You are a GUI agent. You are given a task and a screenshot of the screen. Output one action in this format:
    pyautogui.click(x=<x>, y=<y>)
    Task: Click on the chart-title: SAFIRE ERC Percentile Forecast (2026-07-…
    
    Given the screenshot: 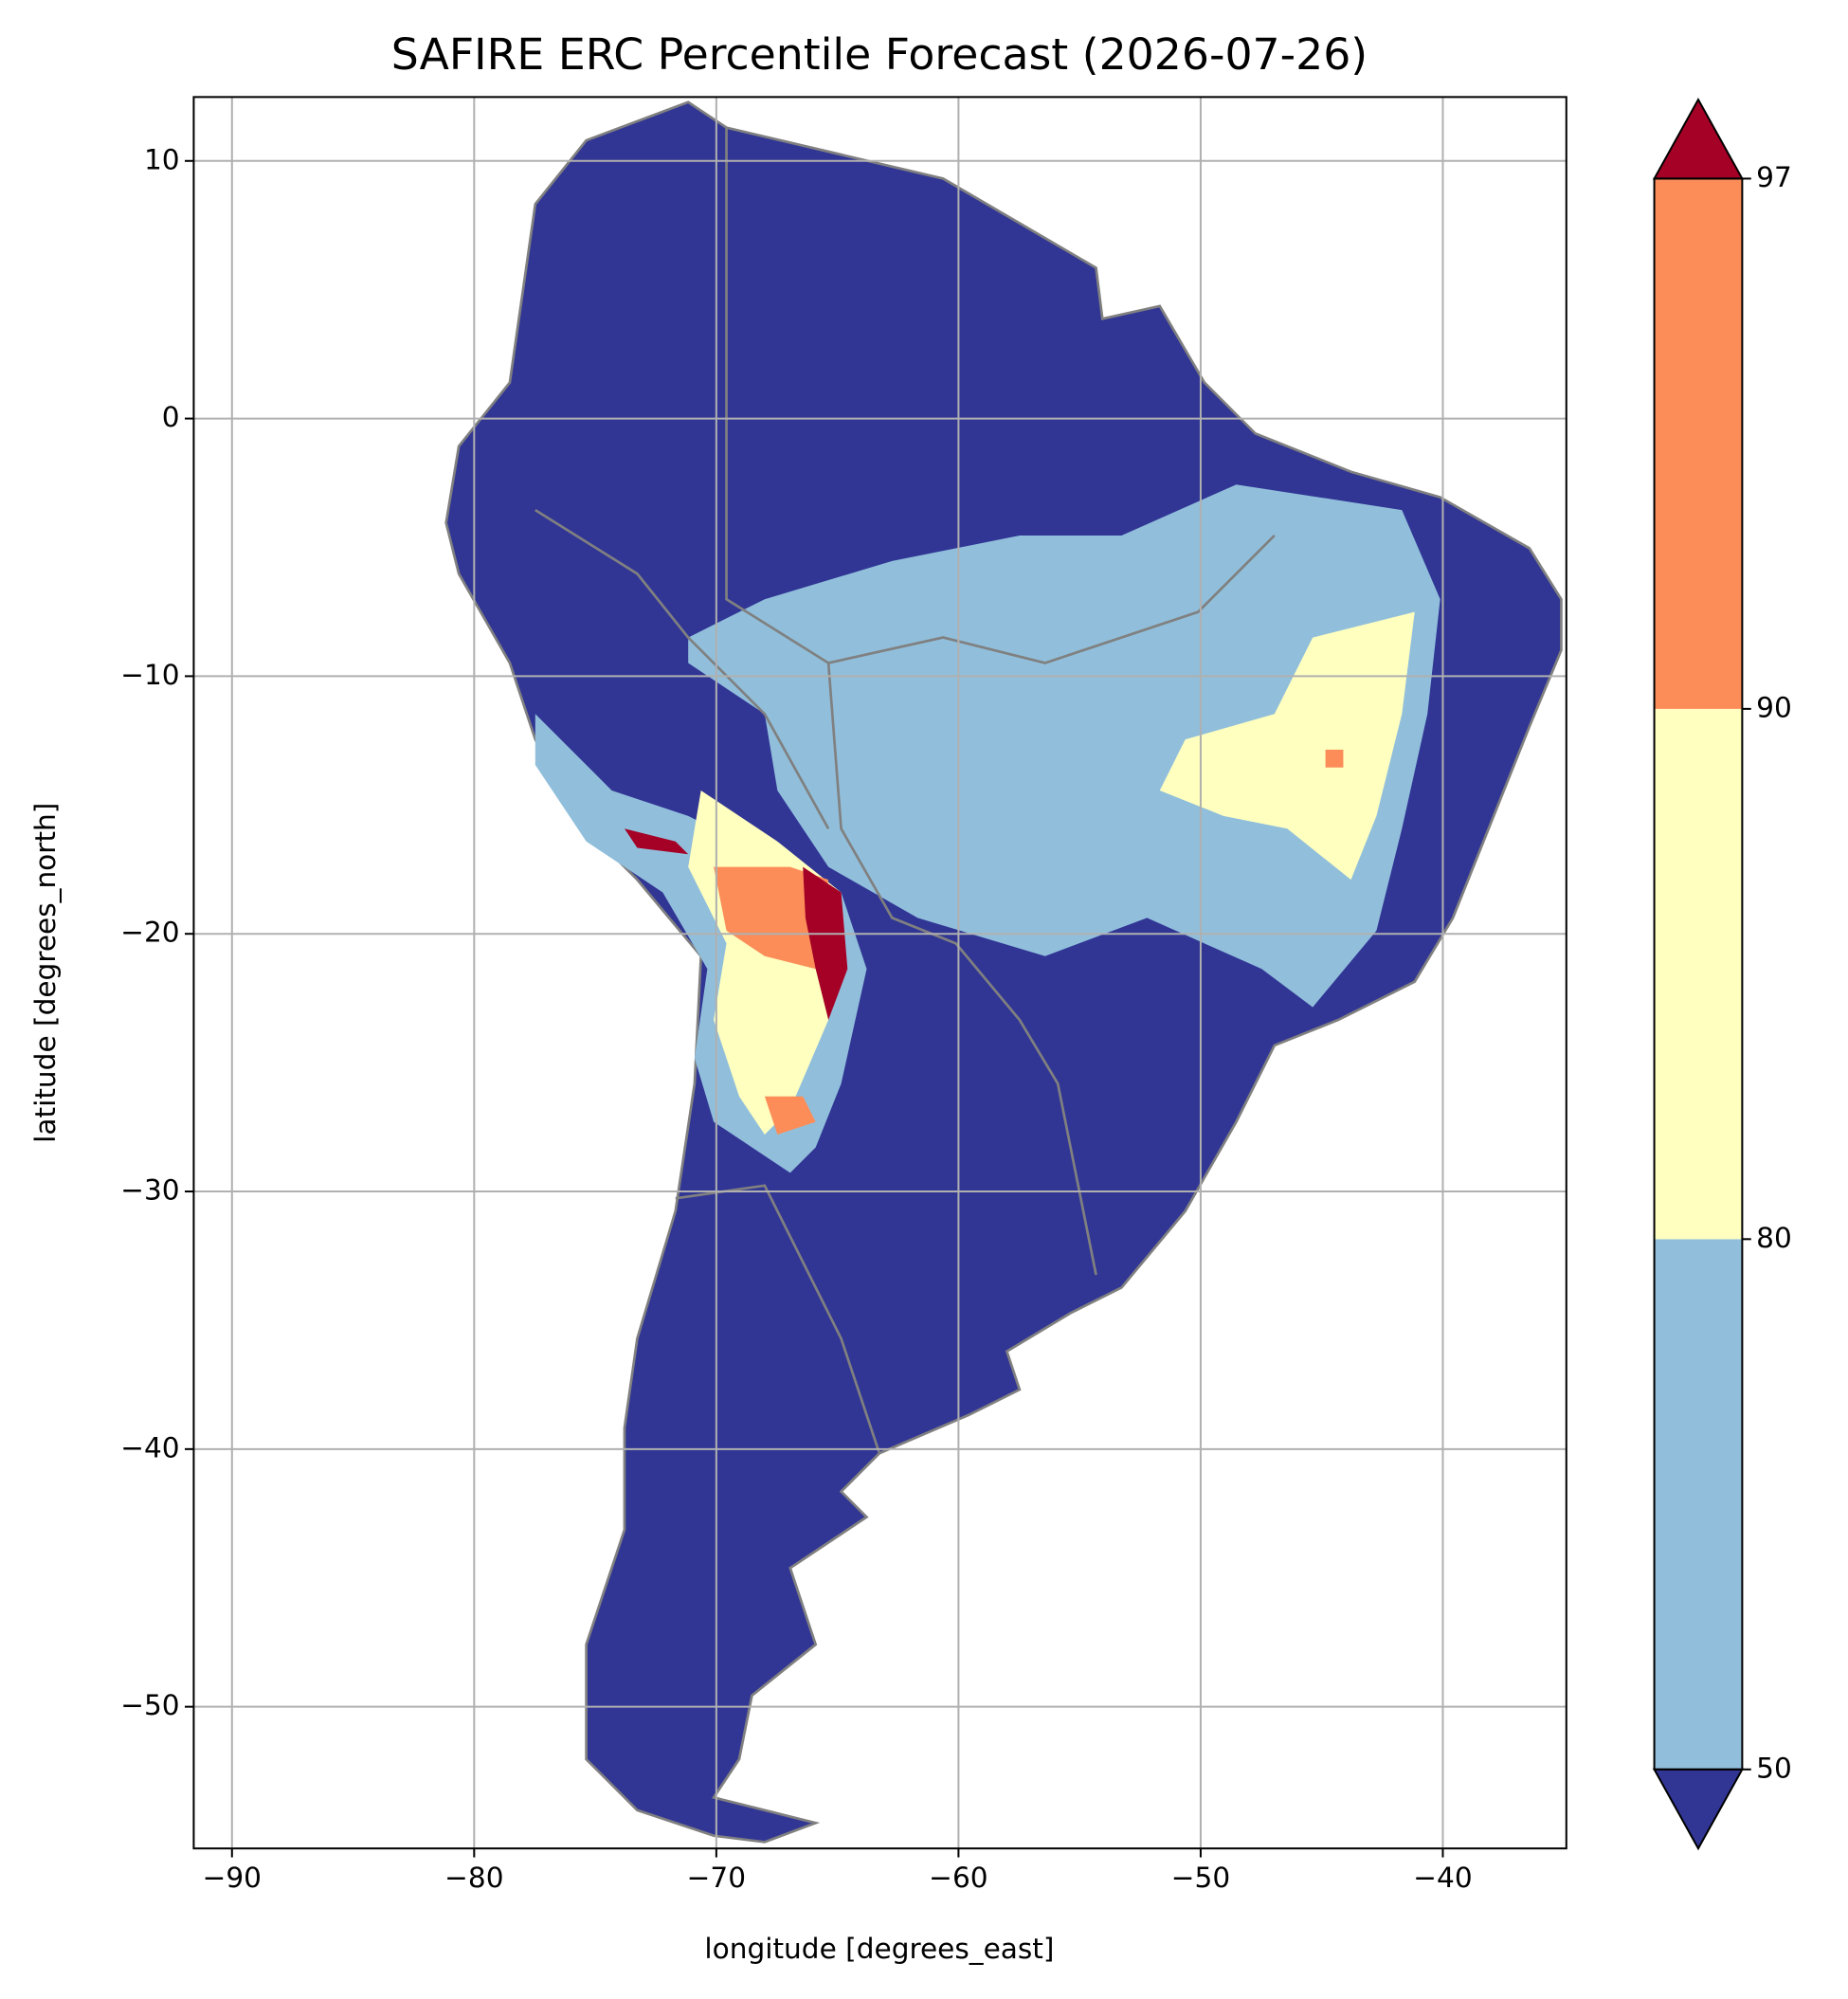 What is the action you would take?
    pyautogui.click(x=879, y=55)
    